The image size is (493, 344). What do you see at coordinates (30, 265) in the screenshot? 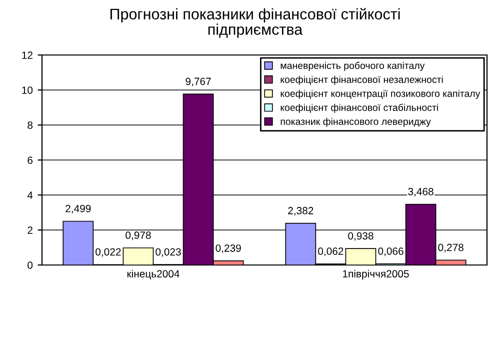
I see `y-tick-label: 0` at bounding box center [30, 265].